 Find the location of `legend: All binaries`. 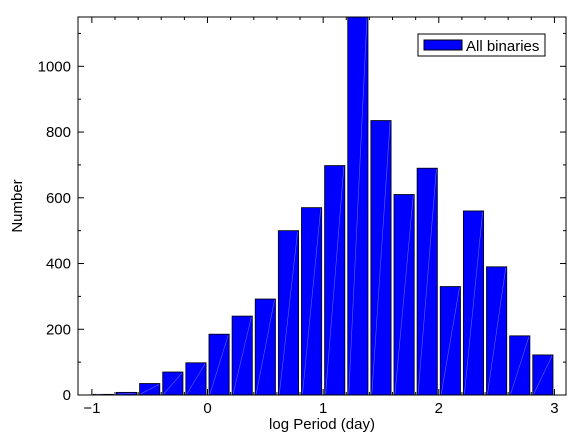

legend: All binaries is located at coordinates (481, 45).